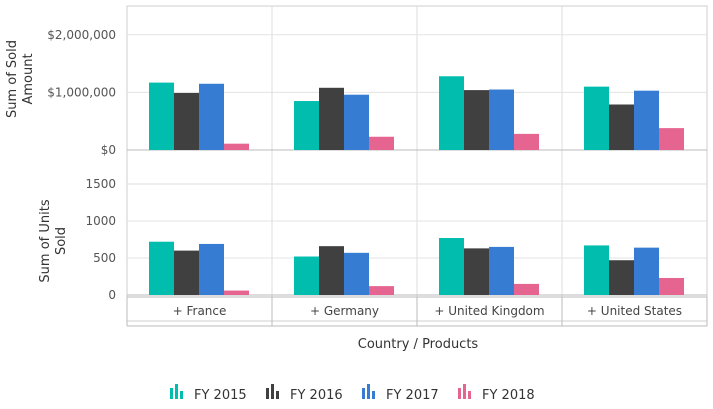  Describe the element at coordinates (418, 344) in the screenshot. I see `x-axis-title: Country / Products` at that location.